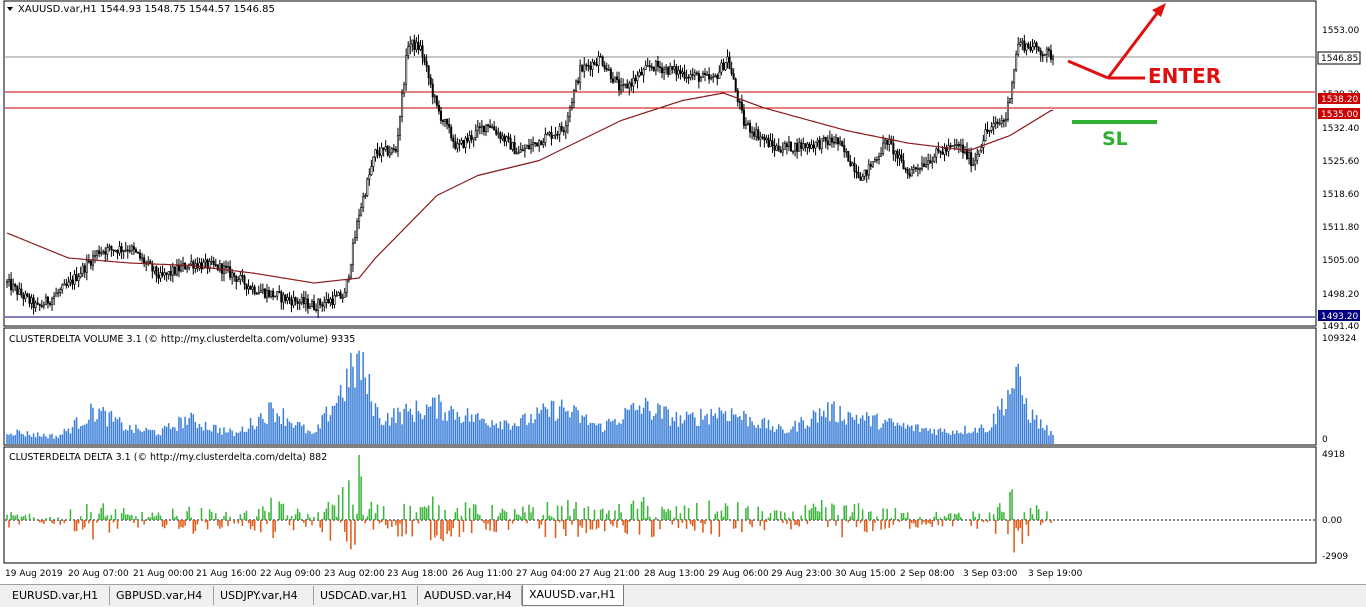 The image size is (1366, 607). What do you see at coordinates (470, 595) in the screenshot?
I see `tab-audusd: AUDUSD.var,H4` at bounding box center [470, 595].